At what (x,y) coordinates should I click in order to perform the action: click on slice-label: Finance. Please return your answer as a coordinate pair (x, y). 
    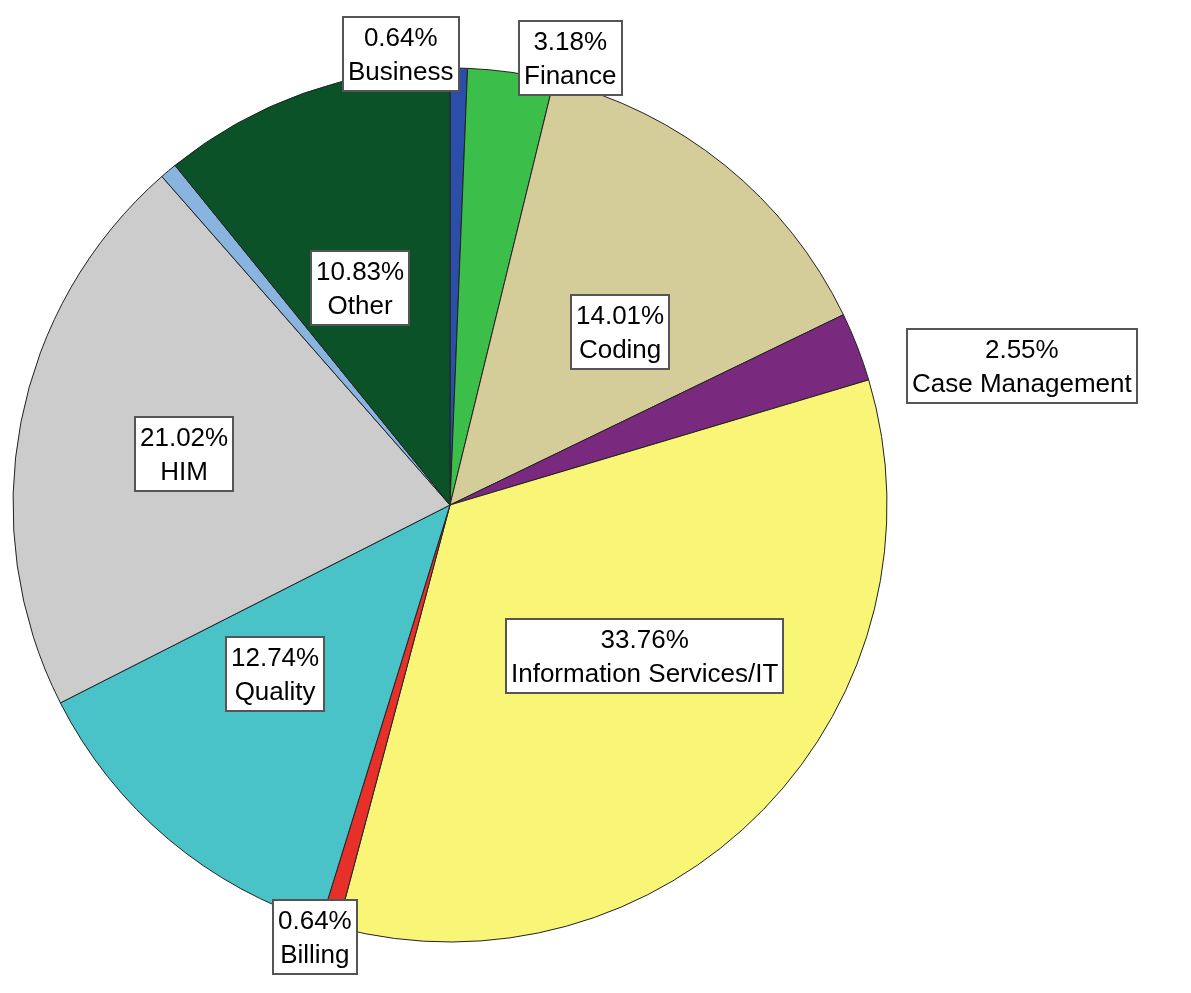
    Looking at the image, I should click on (570, 74).